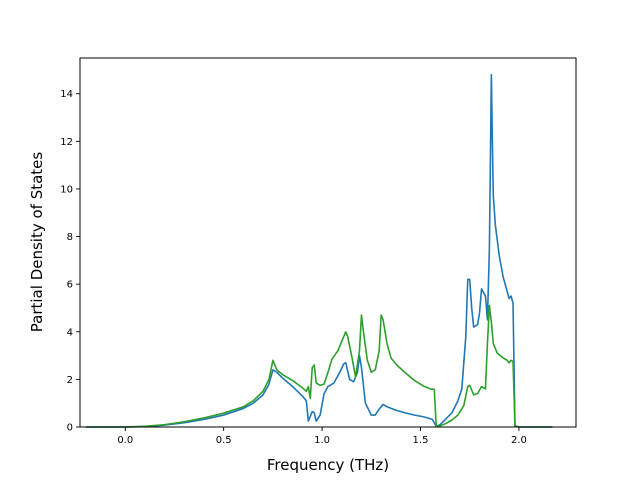 The width and height of the screenshot is (640, 480). Describe the element at coordinates (224, 440) in the screenshot. I see `x-tick-label: 0.5` at that location.